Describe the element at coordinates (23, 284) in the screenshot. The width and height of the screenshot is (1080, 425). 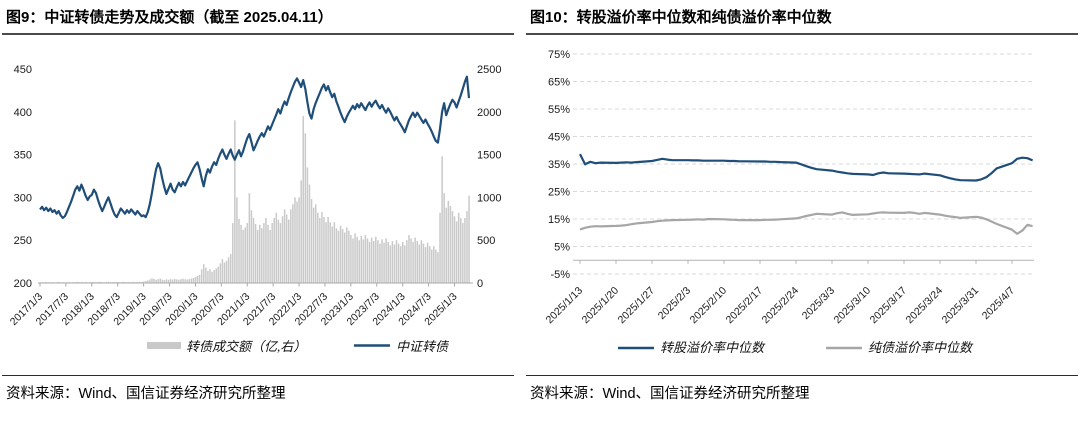
I see `svg-text: 200` at that location.